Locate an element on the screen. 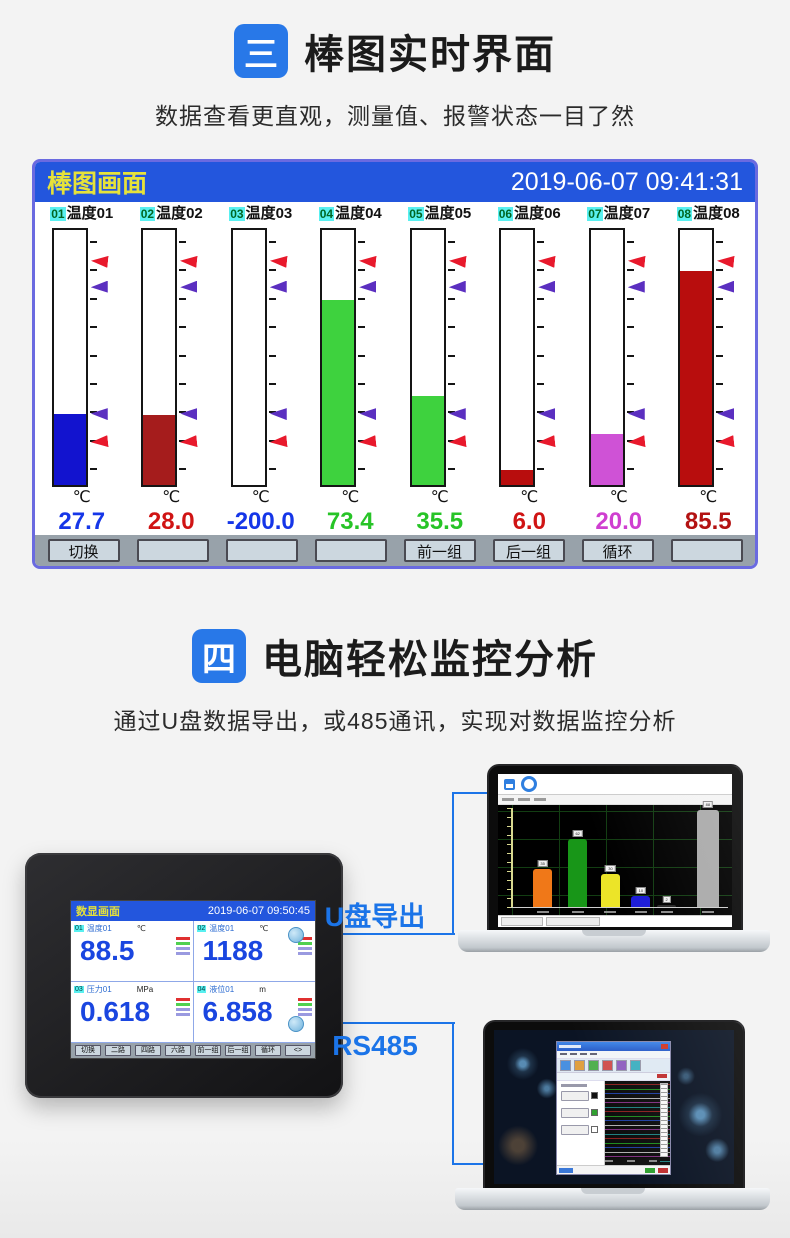 The height and width of the screenshot is (1238, 790). loop-button: 循环 is located at coordinates (617, 550).